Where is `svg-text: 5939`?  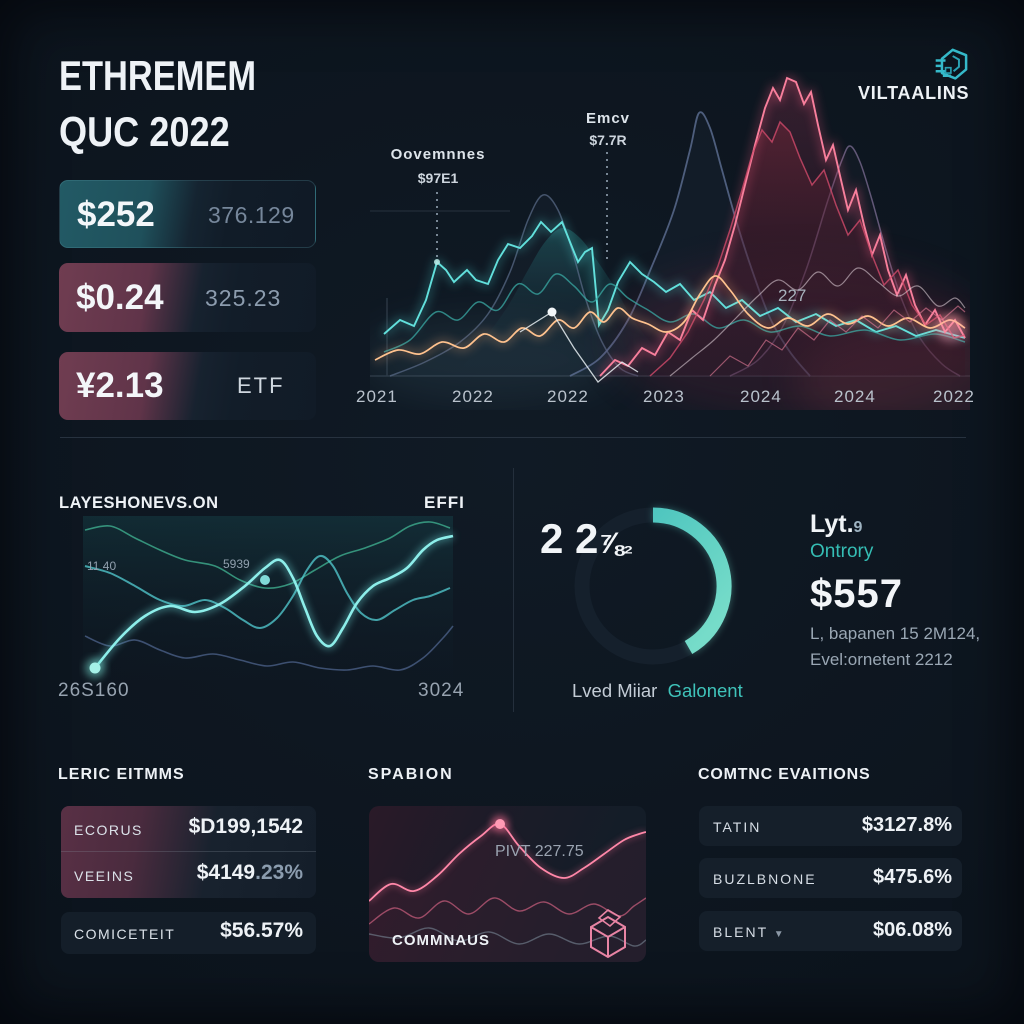
svg-text: 5939 is located at coordinates (236, 564).